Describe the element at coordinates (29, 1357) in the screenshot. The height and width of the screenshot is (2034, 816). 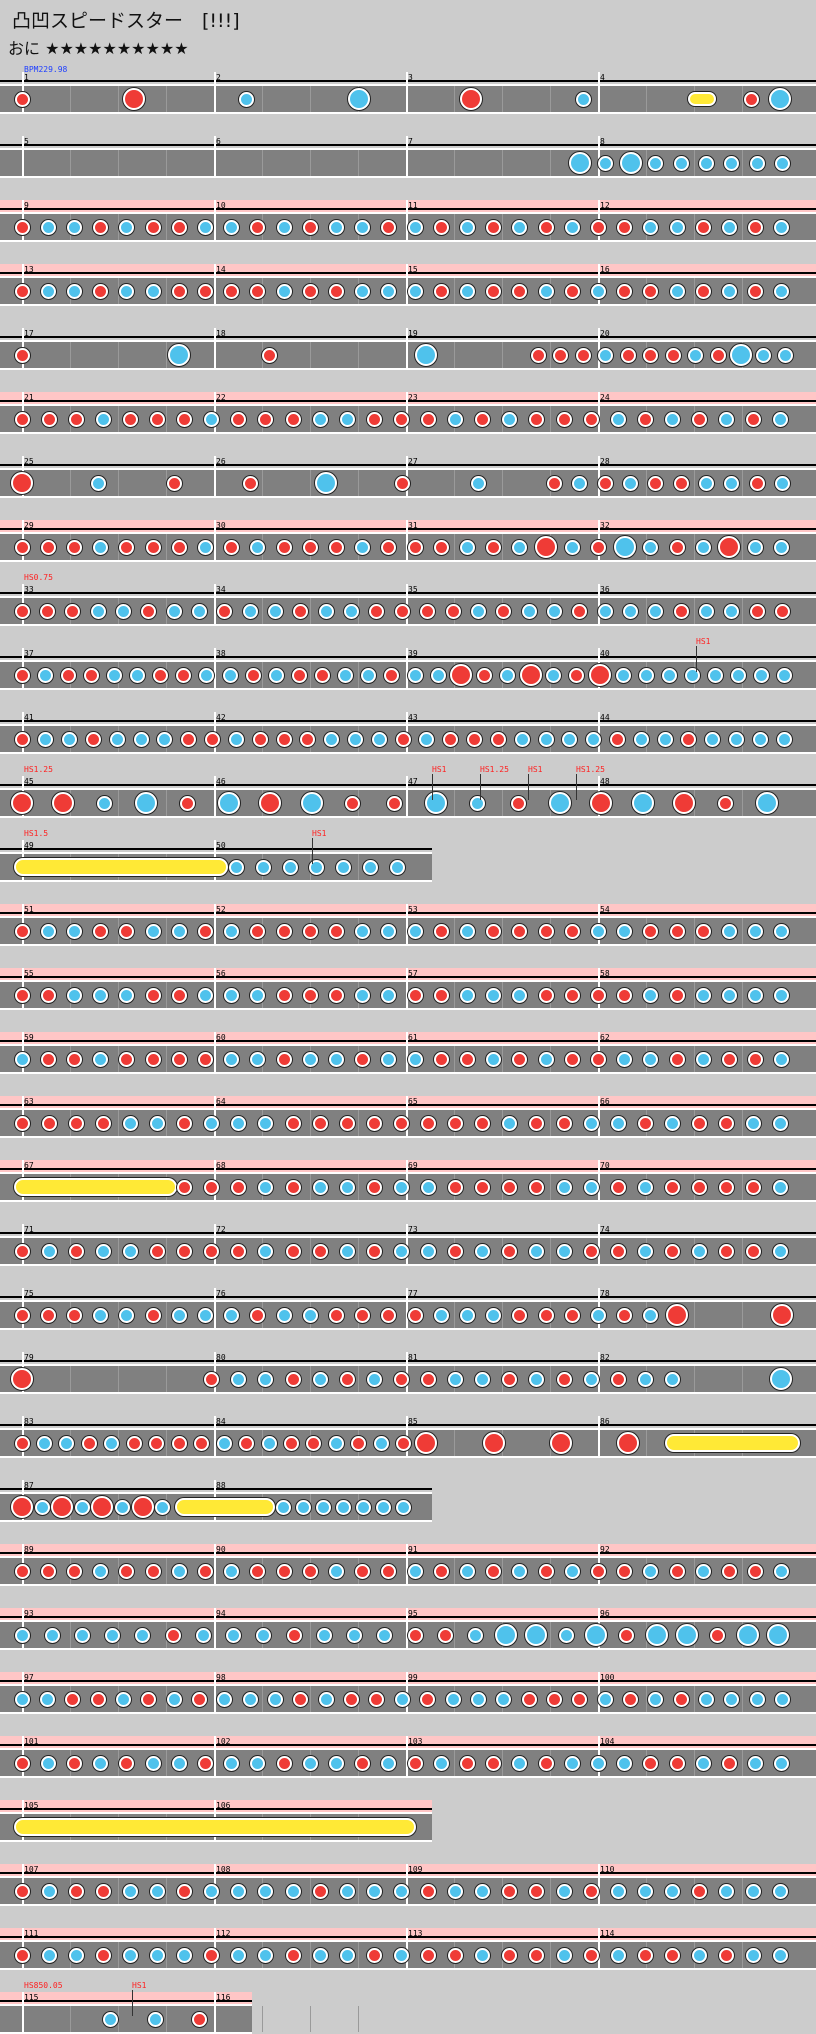
I see `measure-number: 79` at that location.